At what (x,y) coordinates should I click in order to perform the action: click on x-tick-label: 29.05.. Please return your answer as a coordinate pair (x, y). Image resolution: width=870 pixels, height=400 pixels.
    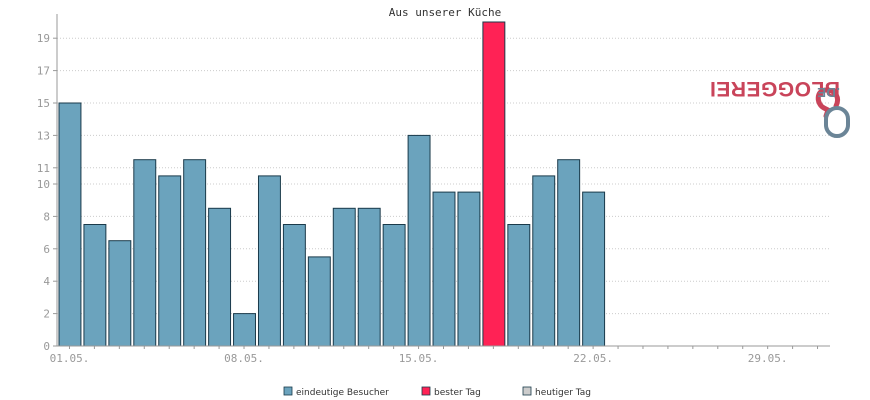
    Looking at the image, I should click on (768, 358).